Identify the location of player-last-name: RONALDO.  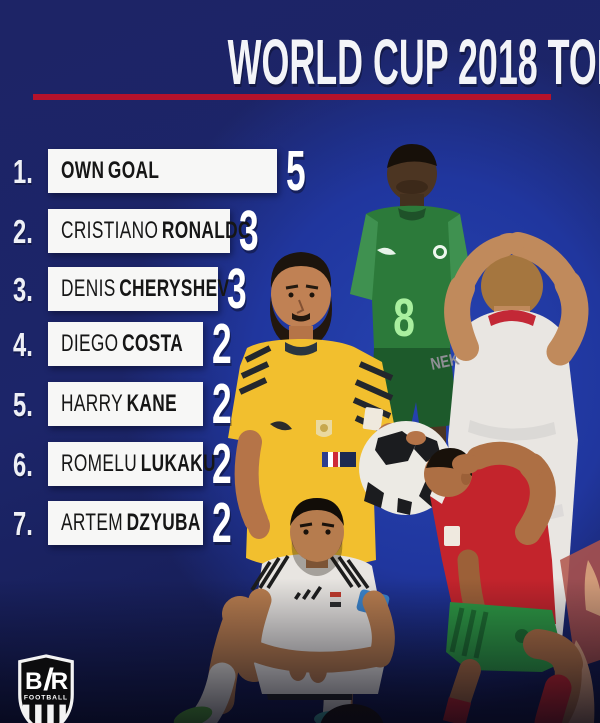
(206, 230).